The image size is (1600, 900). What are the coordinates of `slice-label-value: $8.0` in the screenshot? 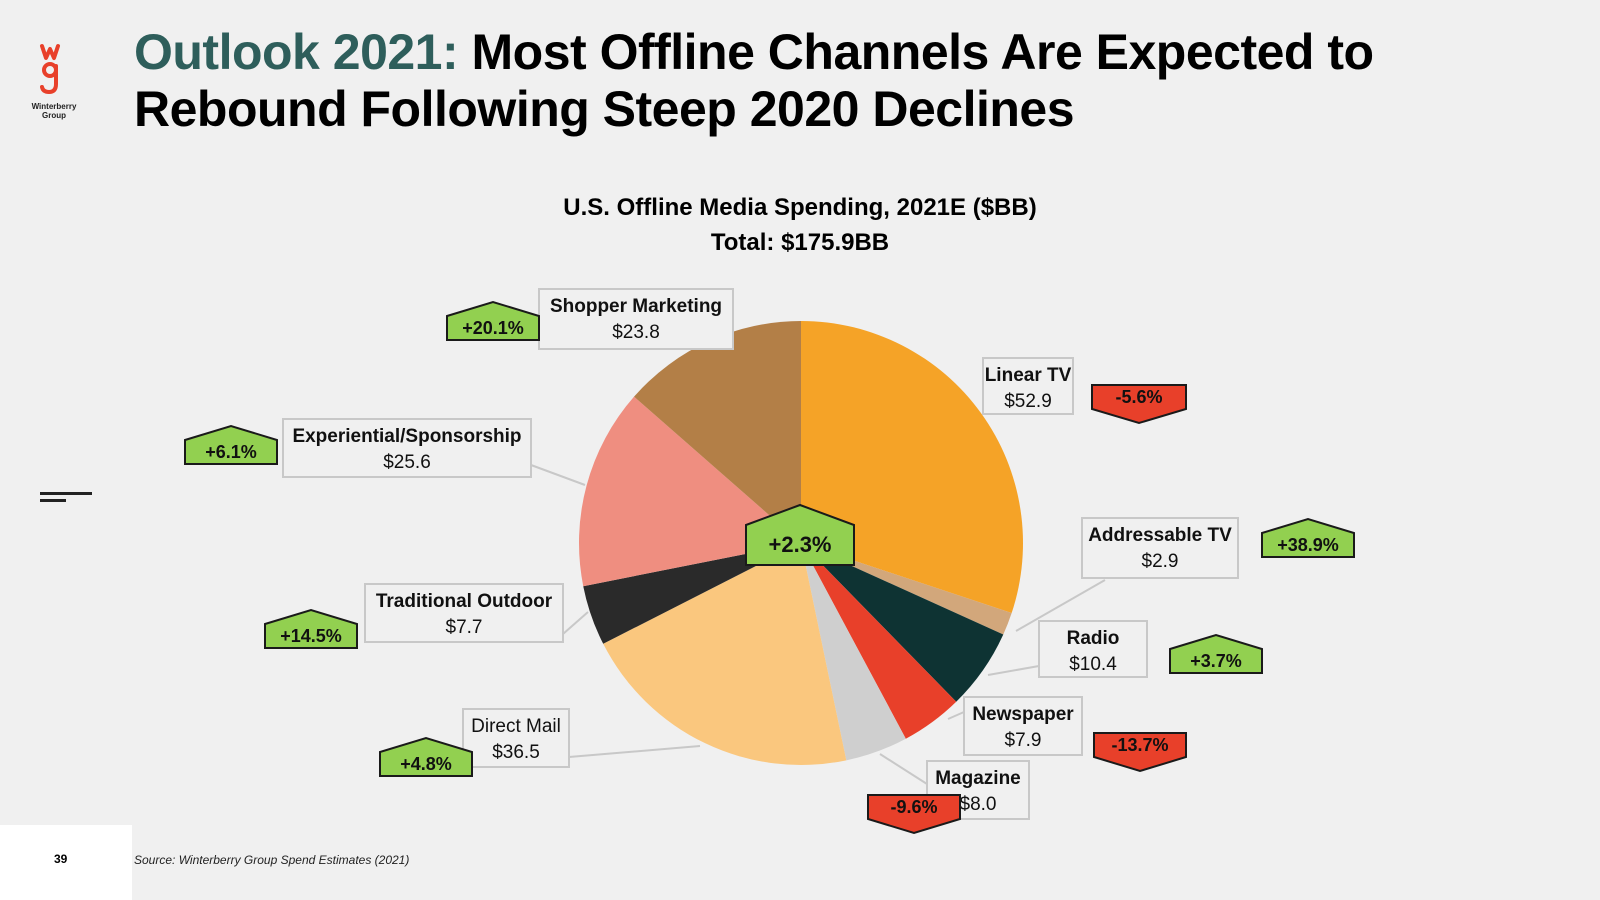 It's located at (978, 804).